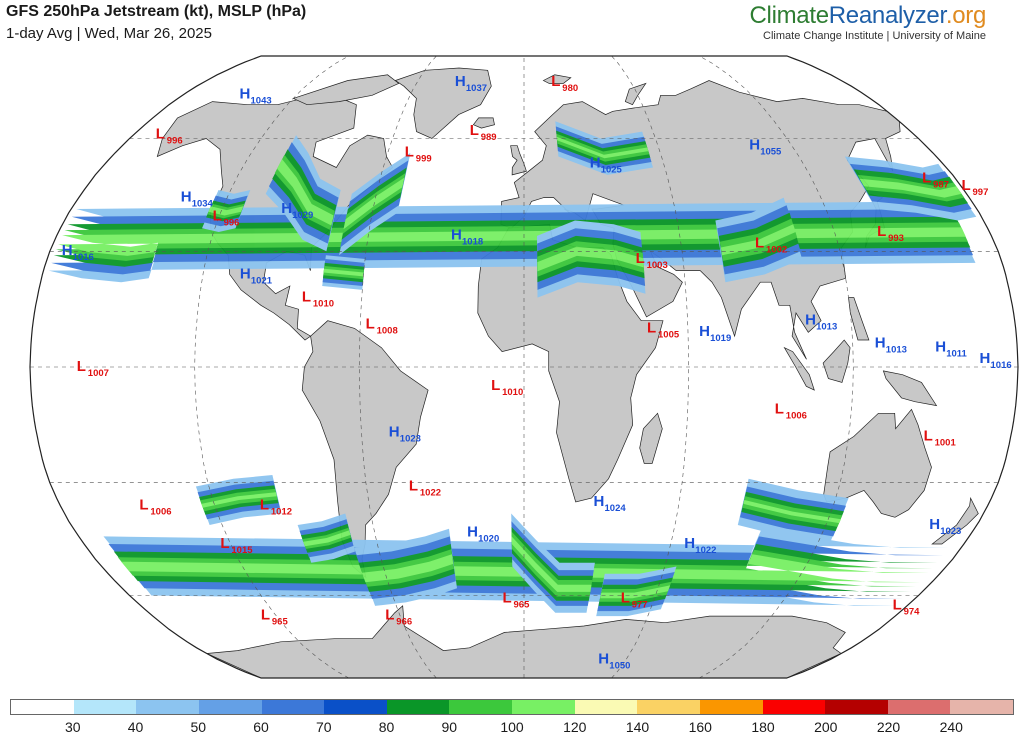 This screenshot has width=1024, height=741. What do you see at coordinates (946, 442) in the screenshot?
I see `pressure-value: 1001` at bounding box center [946, 442].